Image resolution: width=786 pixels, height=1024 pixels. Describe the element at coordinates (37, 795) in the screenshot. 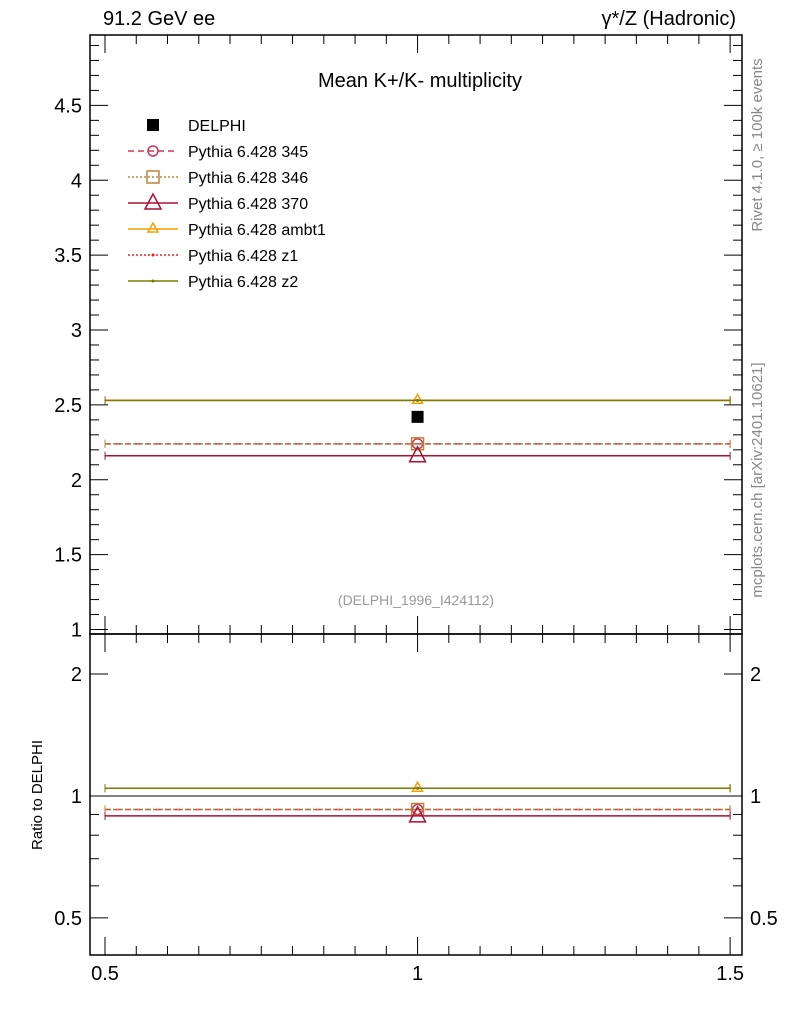

I see `ratio-ylabel: Ratio to DELPHI` at that location.